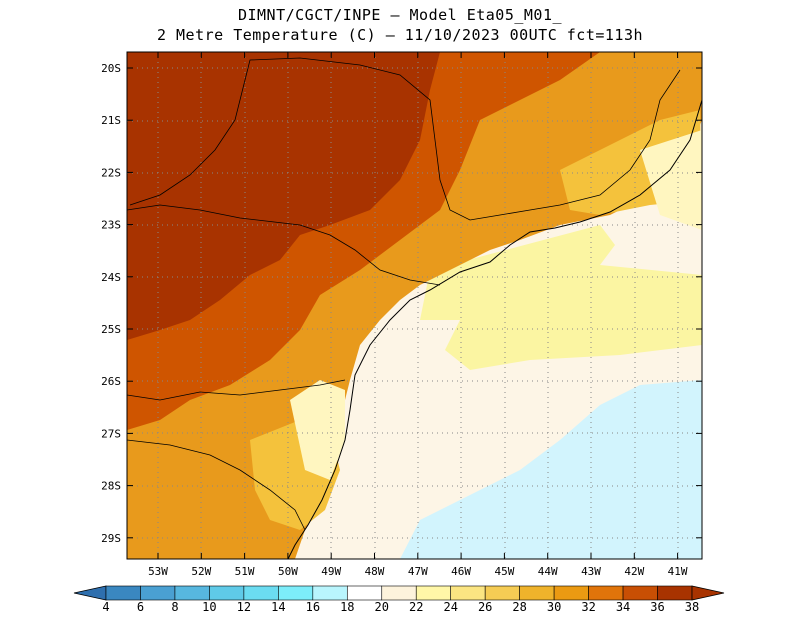 This screenshot has height=618, width=800. What do you see at coordinates (588, 607) in the screenshot?
I see `colorbar-label: 32` at bounding box center [588, 607].